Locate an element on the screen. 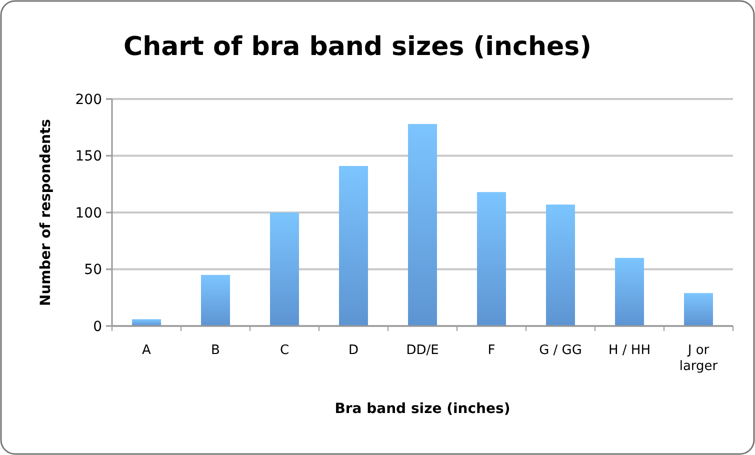 The image size is (755, 455). y-tick-label: 150 is located at coordinates (88, 156).